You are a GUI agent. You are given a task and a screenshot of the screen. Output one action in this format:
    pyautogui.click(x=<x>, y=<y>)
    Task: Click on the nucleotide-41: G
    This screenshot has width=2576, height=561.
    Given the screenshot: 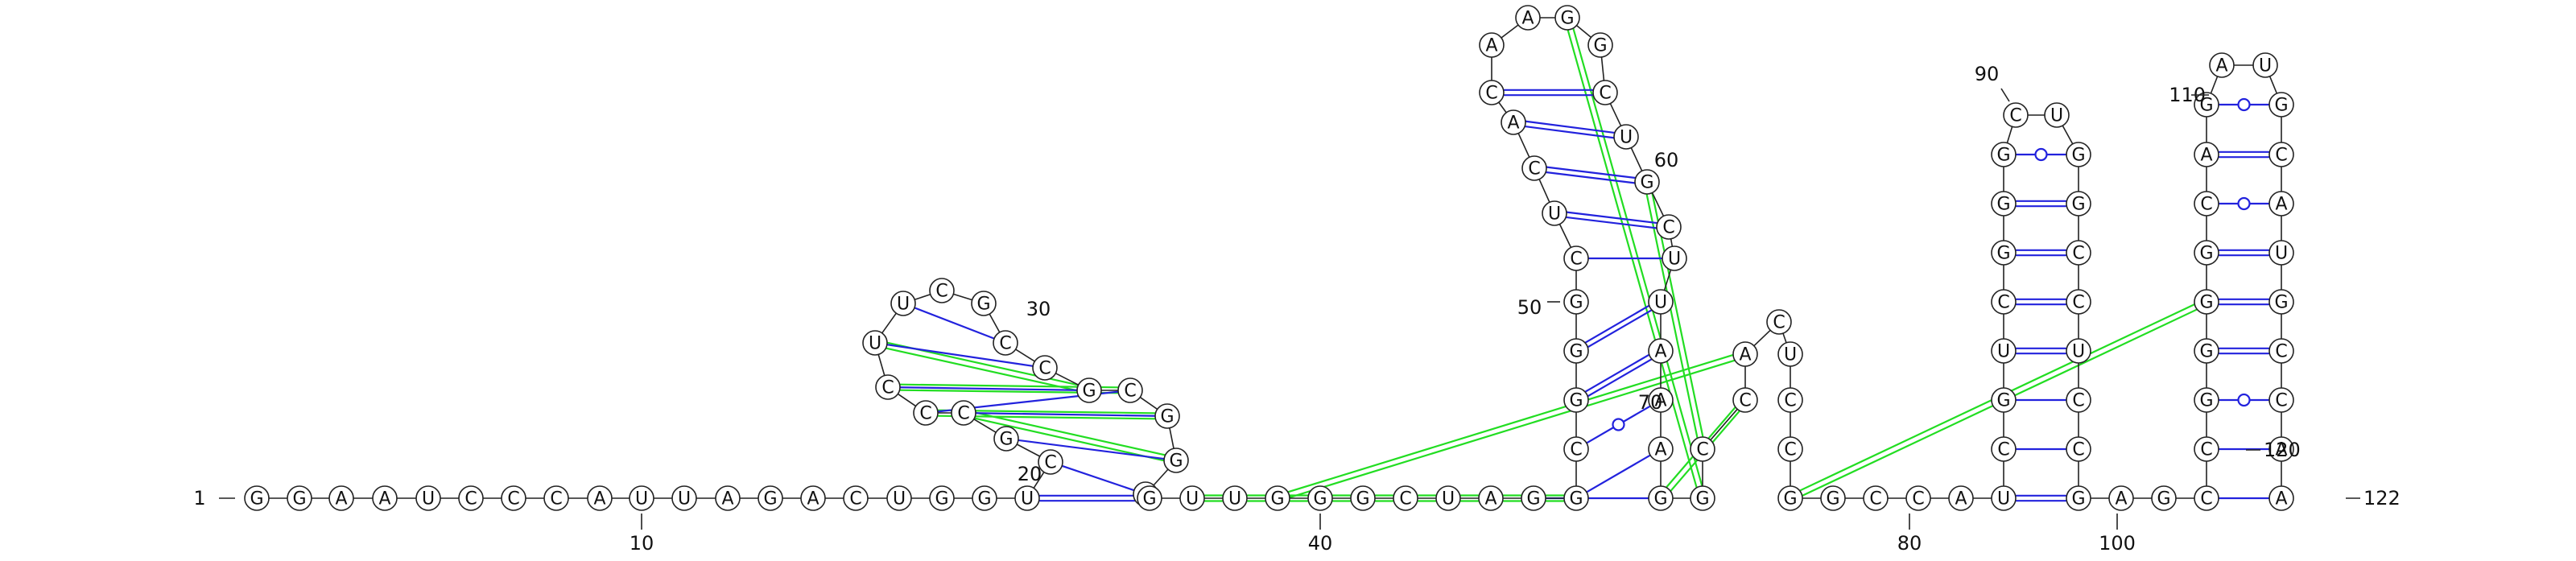 What is the action you would take?
    pyautogui.click(x=1363, y=498)
    